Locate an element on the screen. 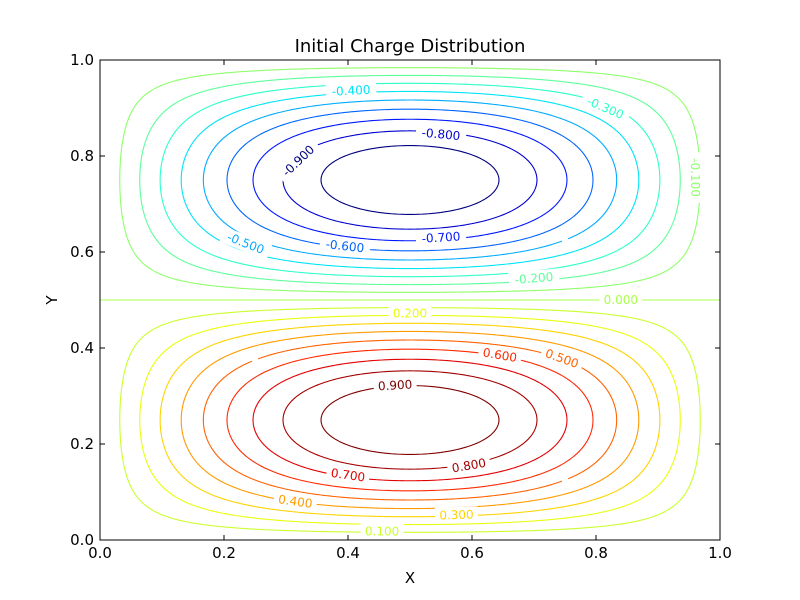 The image size is (800, 600). contour-label: 0.100 is located at coordinates (382, 531).